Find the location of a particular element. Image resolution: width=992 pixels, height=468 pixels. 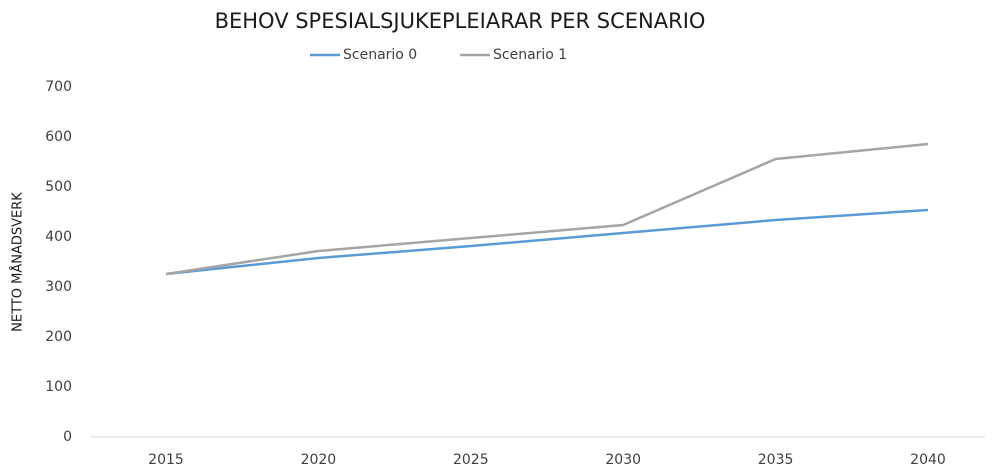

x-tick-label: 2025 is located at coordinates (471, 460).